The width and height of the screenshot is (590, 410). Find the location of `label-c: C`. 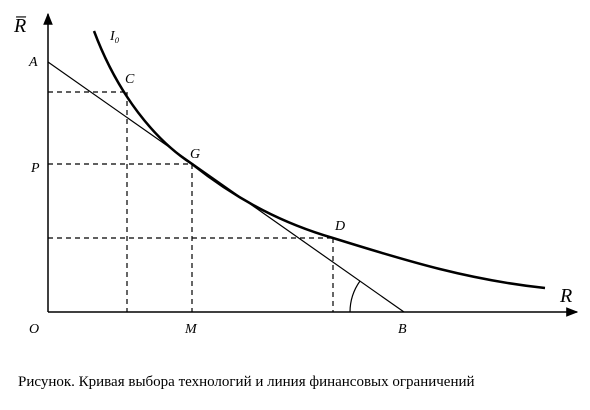

label-c: C is located at coordinates (130, 79).